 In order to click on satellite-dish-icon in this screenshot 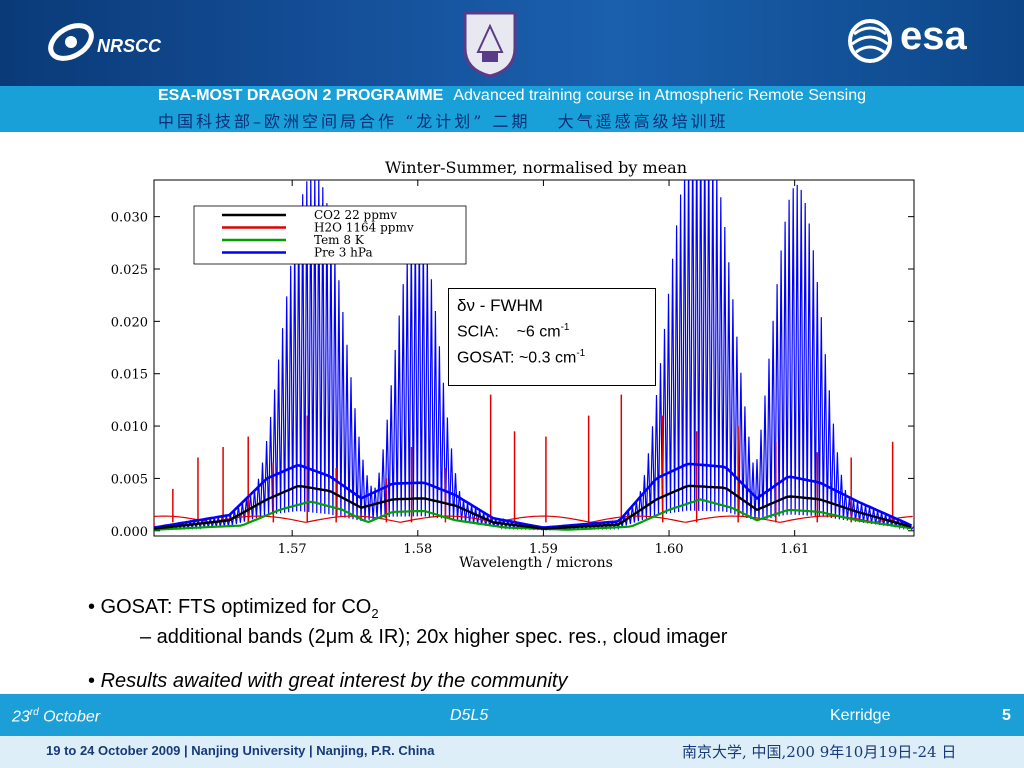, I will do `click(71, 42)`.